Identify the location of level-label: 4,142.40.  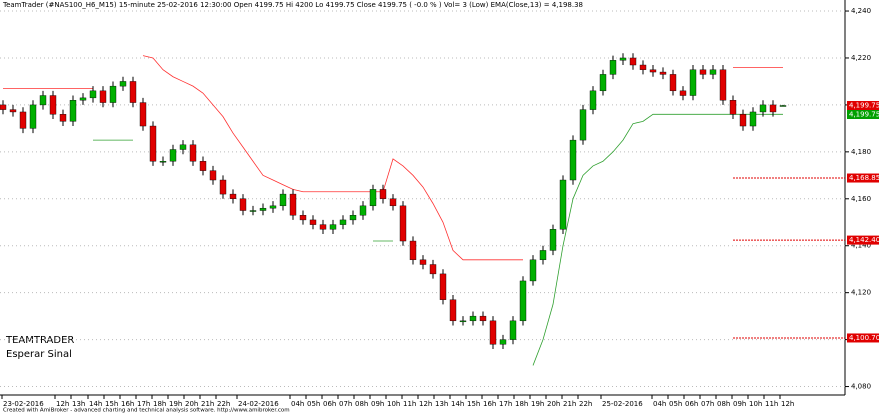
(864, 240).